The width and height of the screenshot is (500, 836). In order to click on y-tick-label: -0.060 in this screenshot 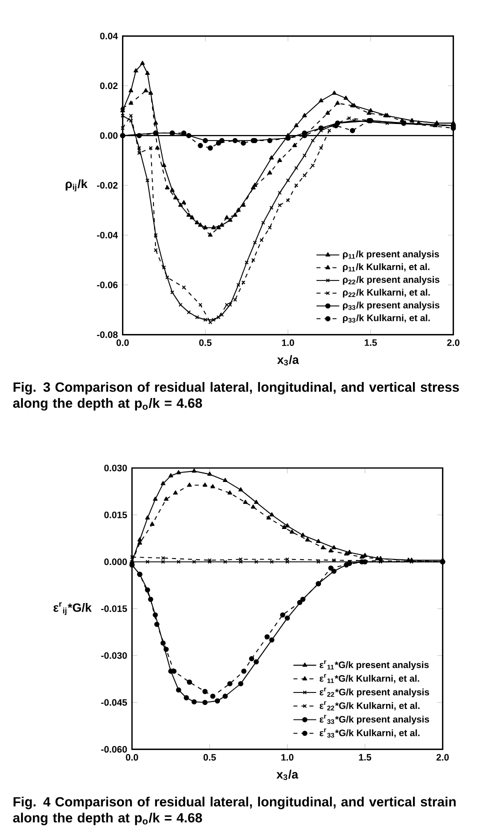, I will do `click(114, 749)`.